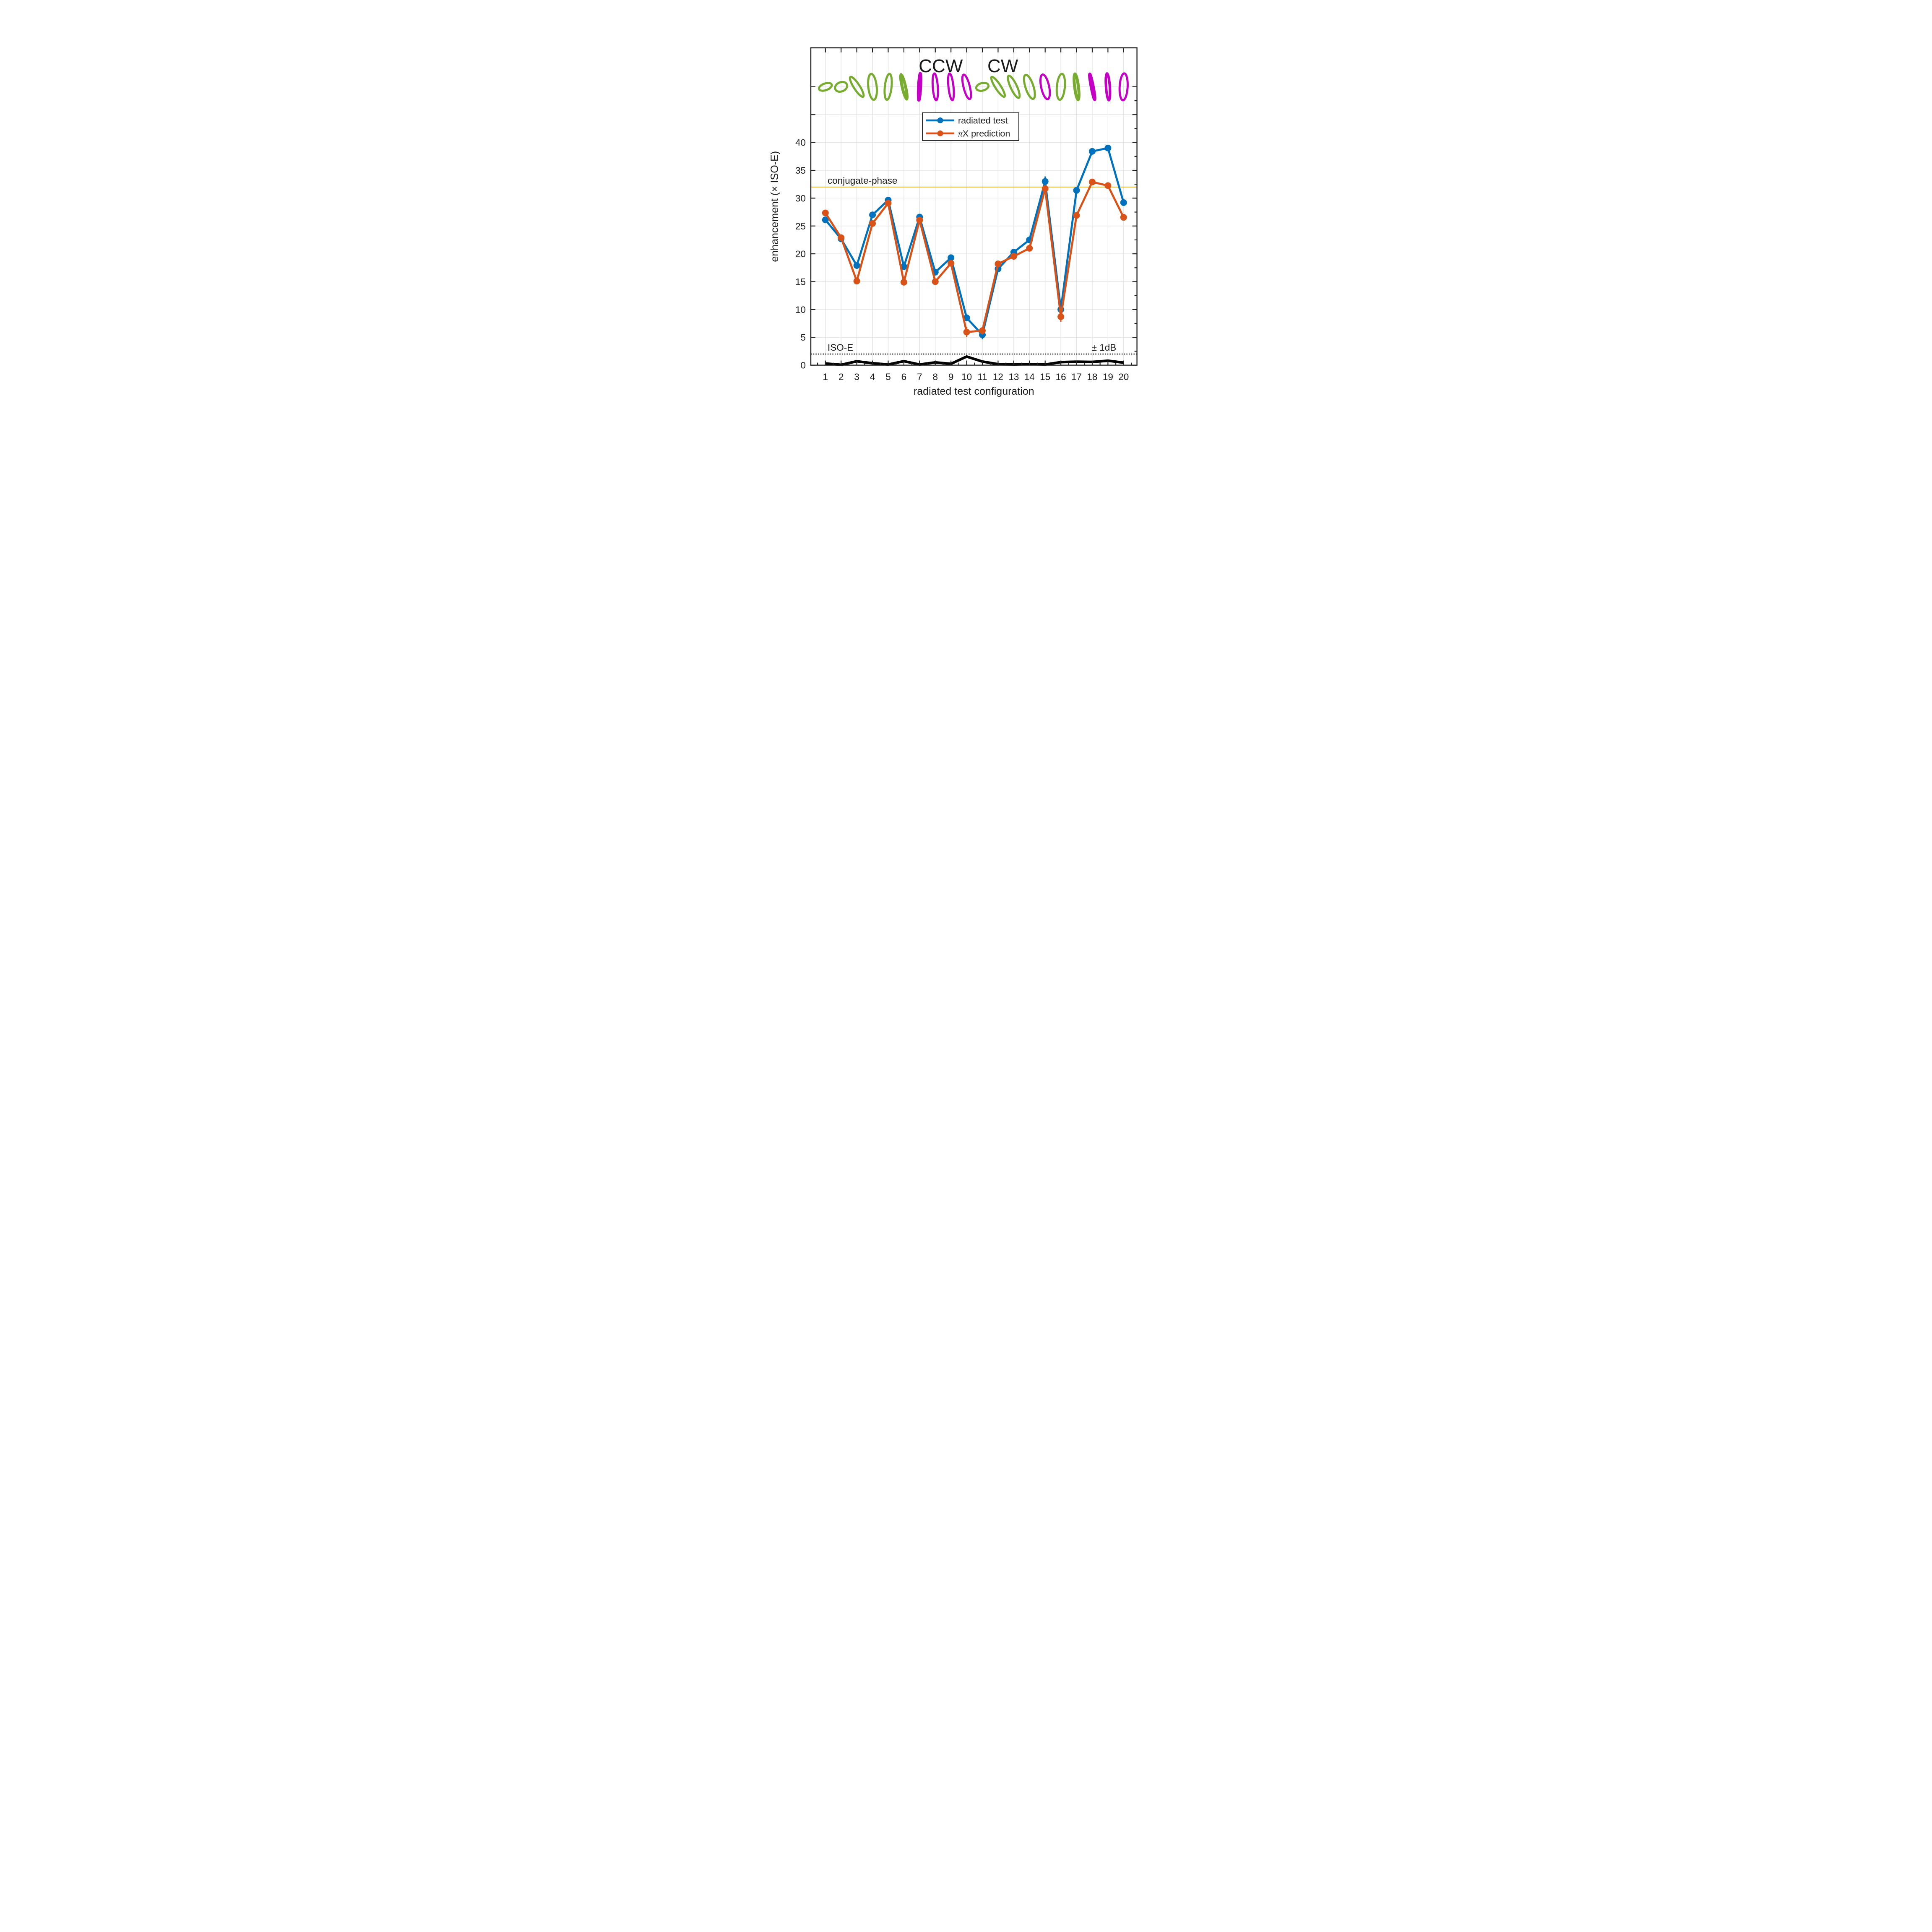 This screenshot has height=1932, width=1932. I want to click on series-line-orange, so click(974, 257).